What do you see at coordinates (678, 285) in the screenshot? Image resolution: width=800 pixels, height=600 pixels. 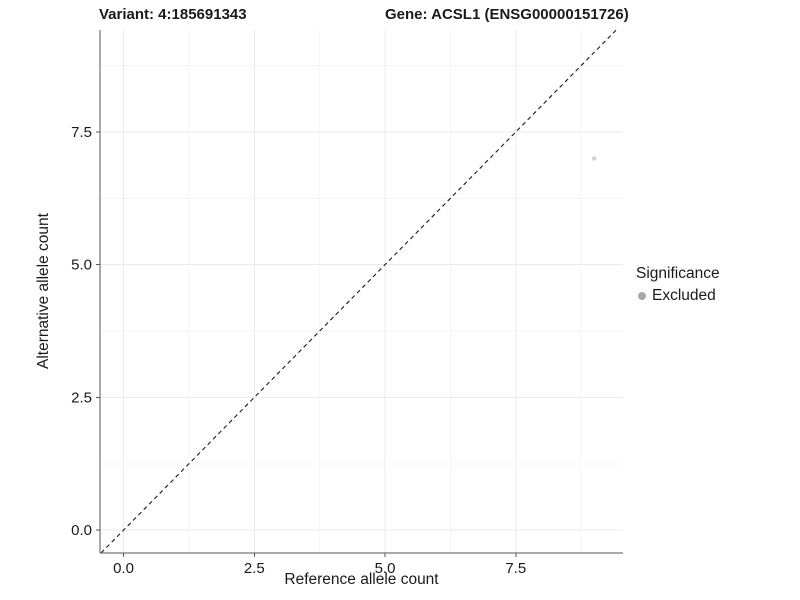 I see `legend: Significance Excluded` at bounding box center [678, 285].